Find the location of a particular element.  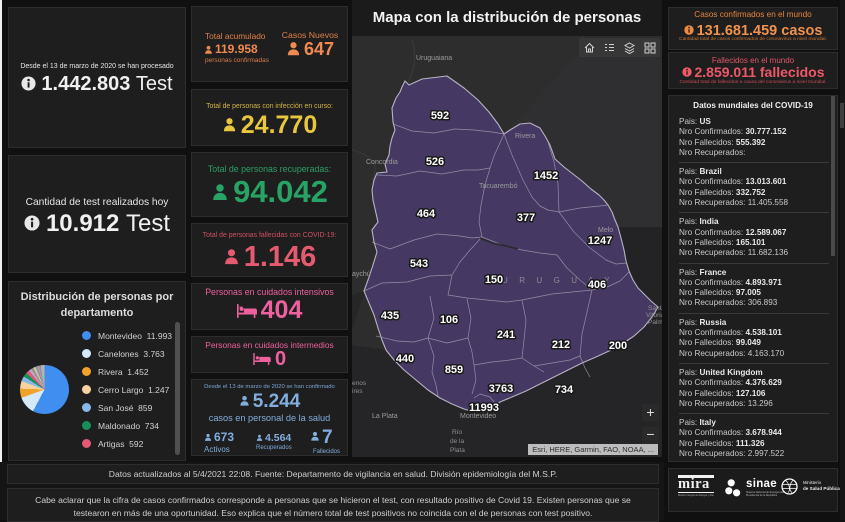

svg-text: 1247 is located at coordinates (600, 241).